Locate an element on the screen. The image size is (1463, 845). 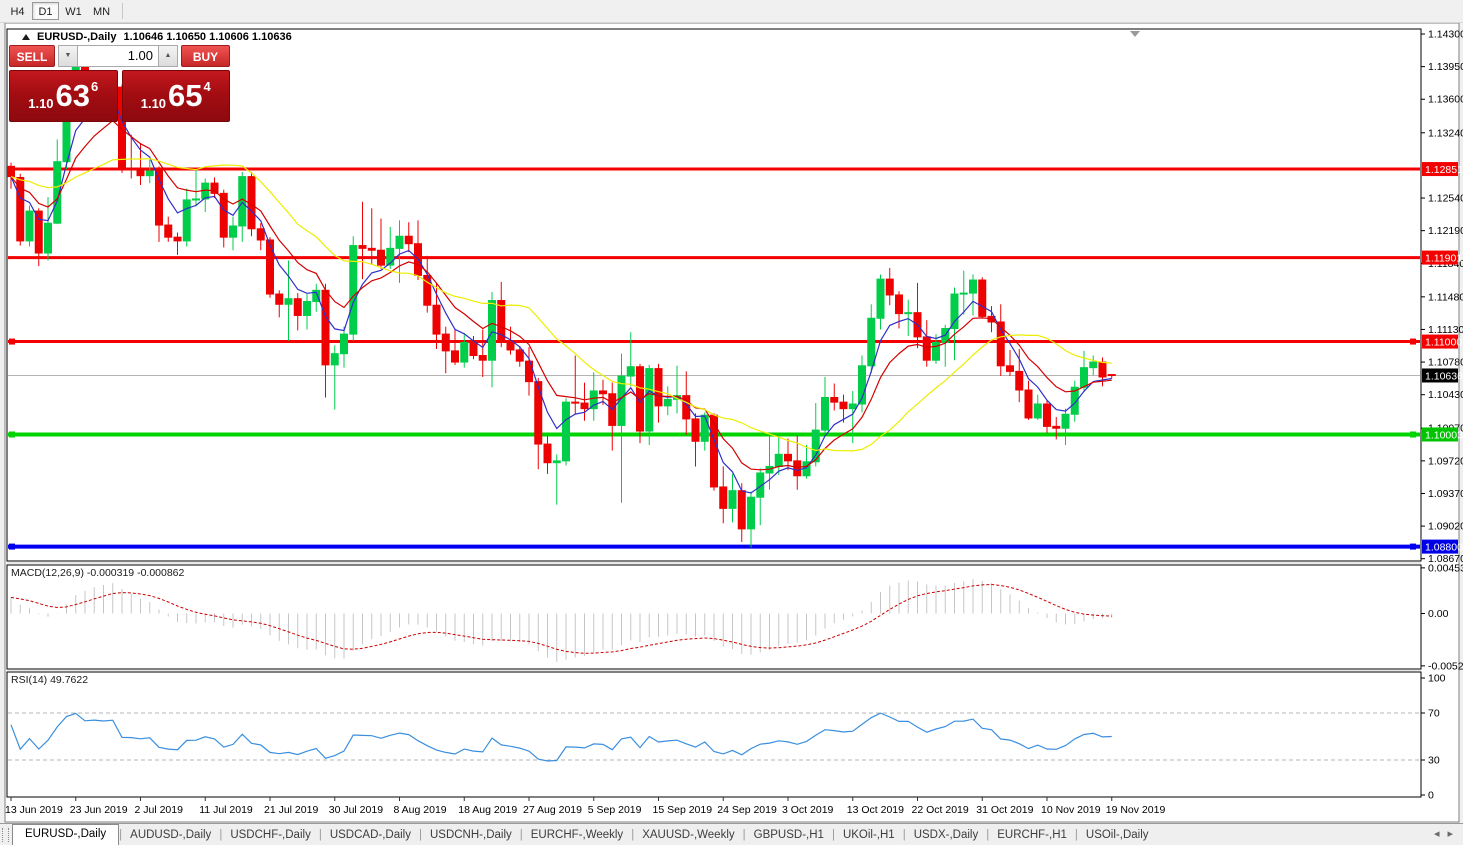
svg-text: 23 Jun 2019 is located at coordinates (99, 810).